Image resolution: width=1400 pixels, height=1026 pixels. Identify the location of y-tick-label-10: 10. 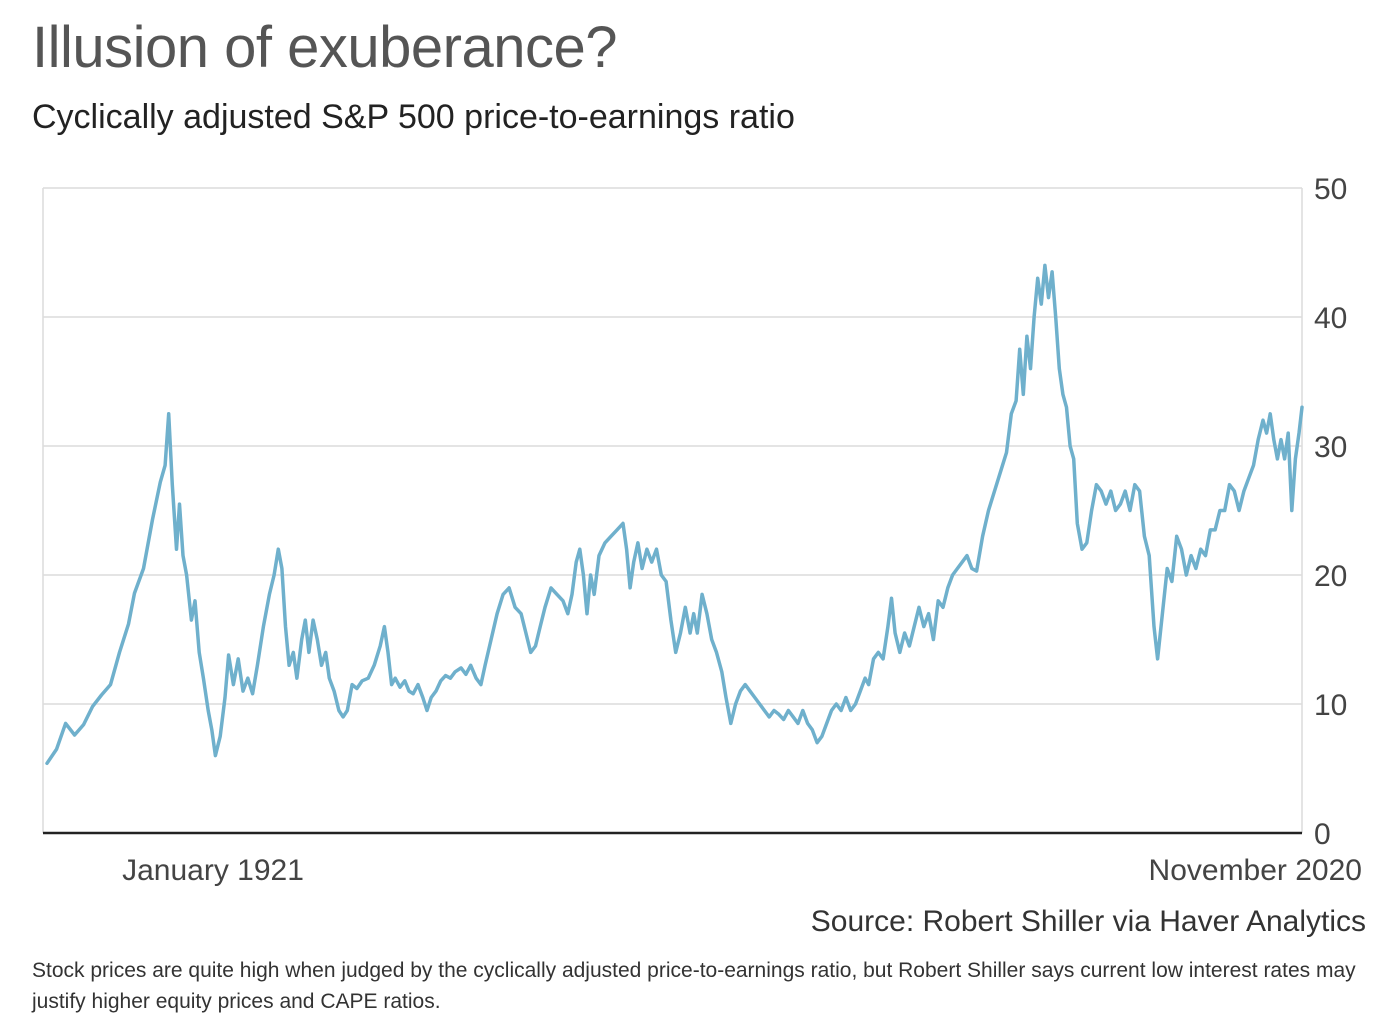
(1330, 705).